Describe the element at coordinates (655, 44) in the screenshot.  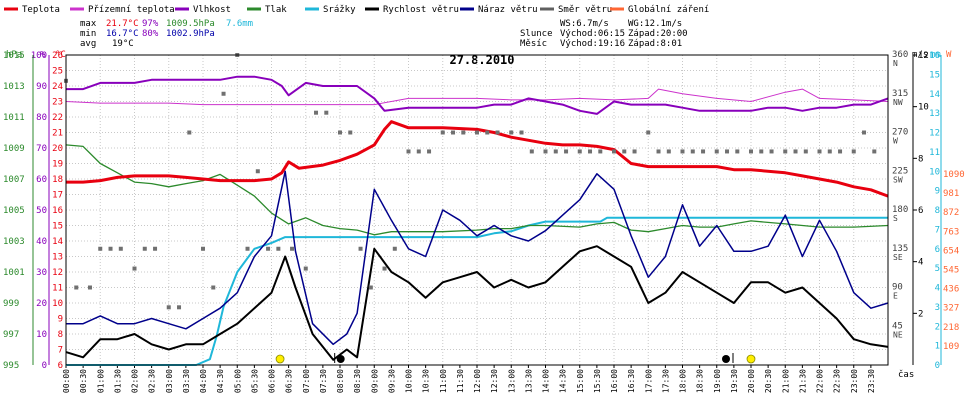
I see `info-moon-set: Západ:8:01` at that location.